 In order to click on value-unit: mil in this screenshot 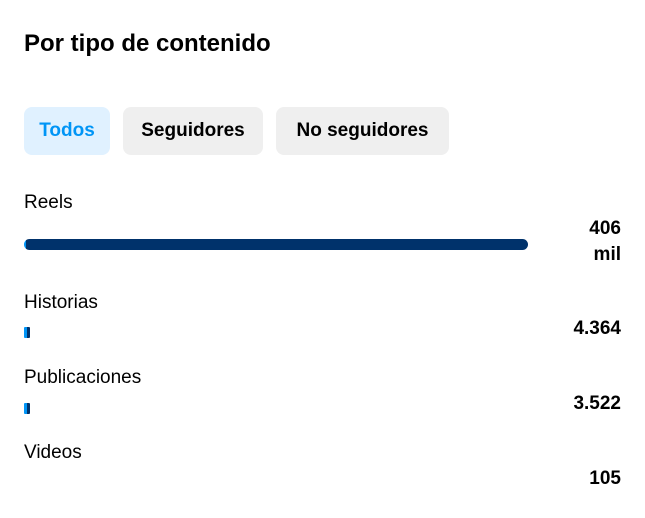, I will do `click(607, 254)`.